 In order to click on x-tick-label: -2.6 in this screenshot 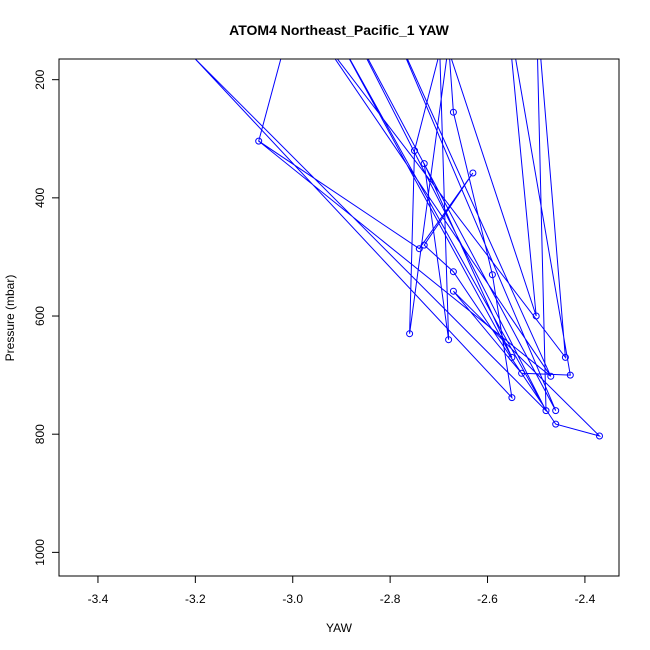, I will do `click(487, 599)`.